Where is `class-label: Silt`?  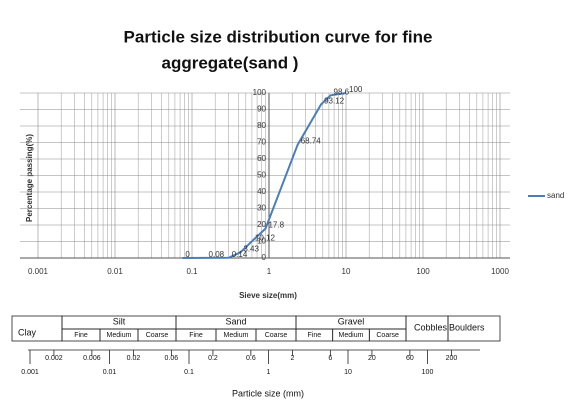
class-label: Silt is located at coordinates (119, 321).